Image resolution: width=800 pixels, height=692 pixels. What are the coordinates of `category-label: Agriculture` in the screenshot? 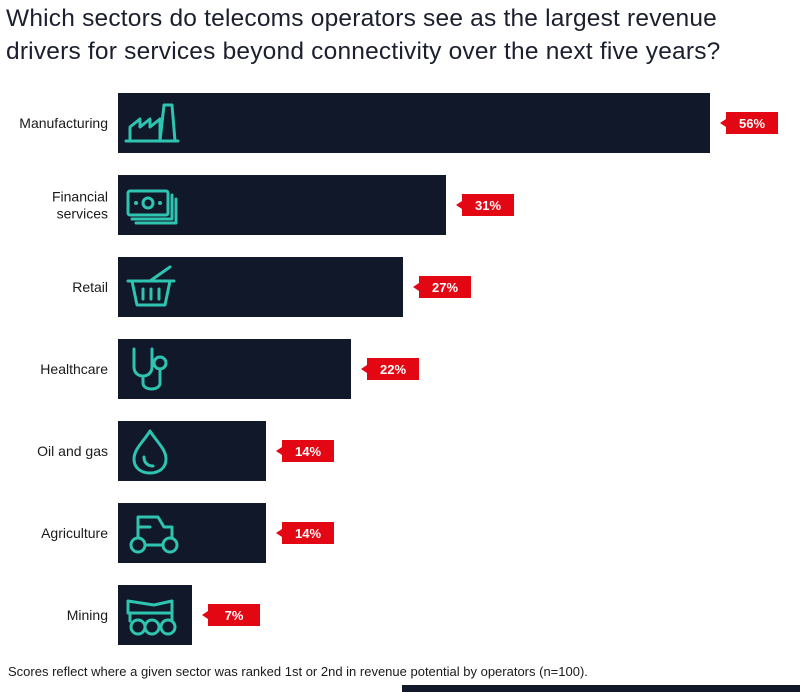 It's located at (74, 533).